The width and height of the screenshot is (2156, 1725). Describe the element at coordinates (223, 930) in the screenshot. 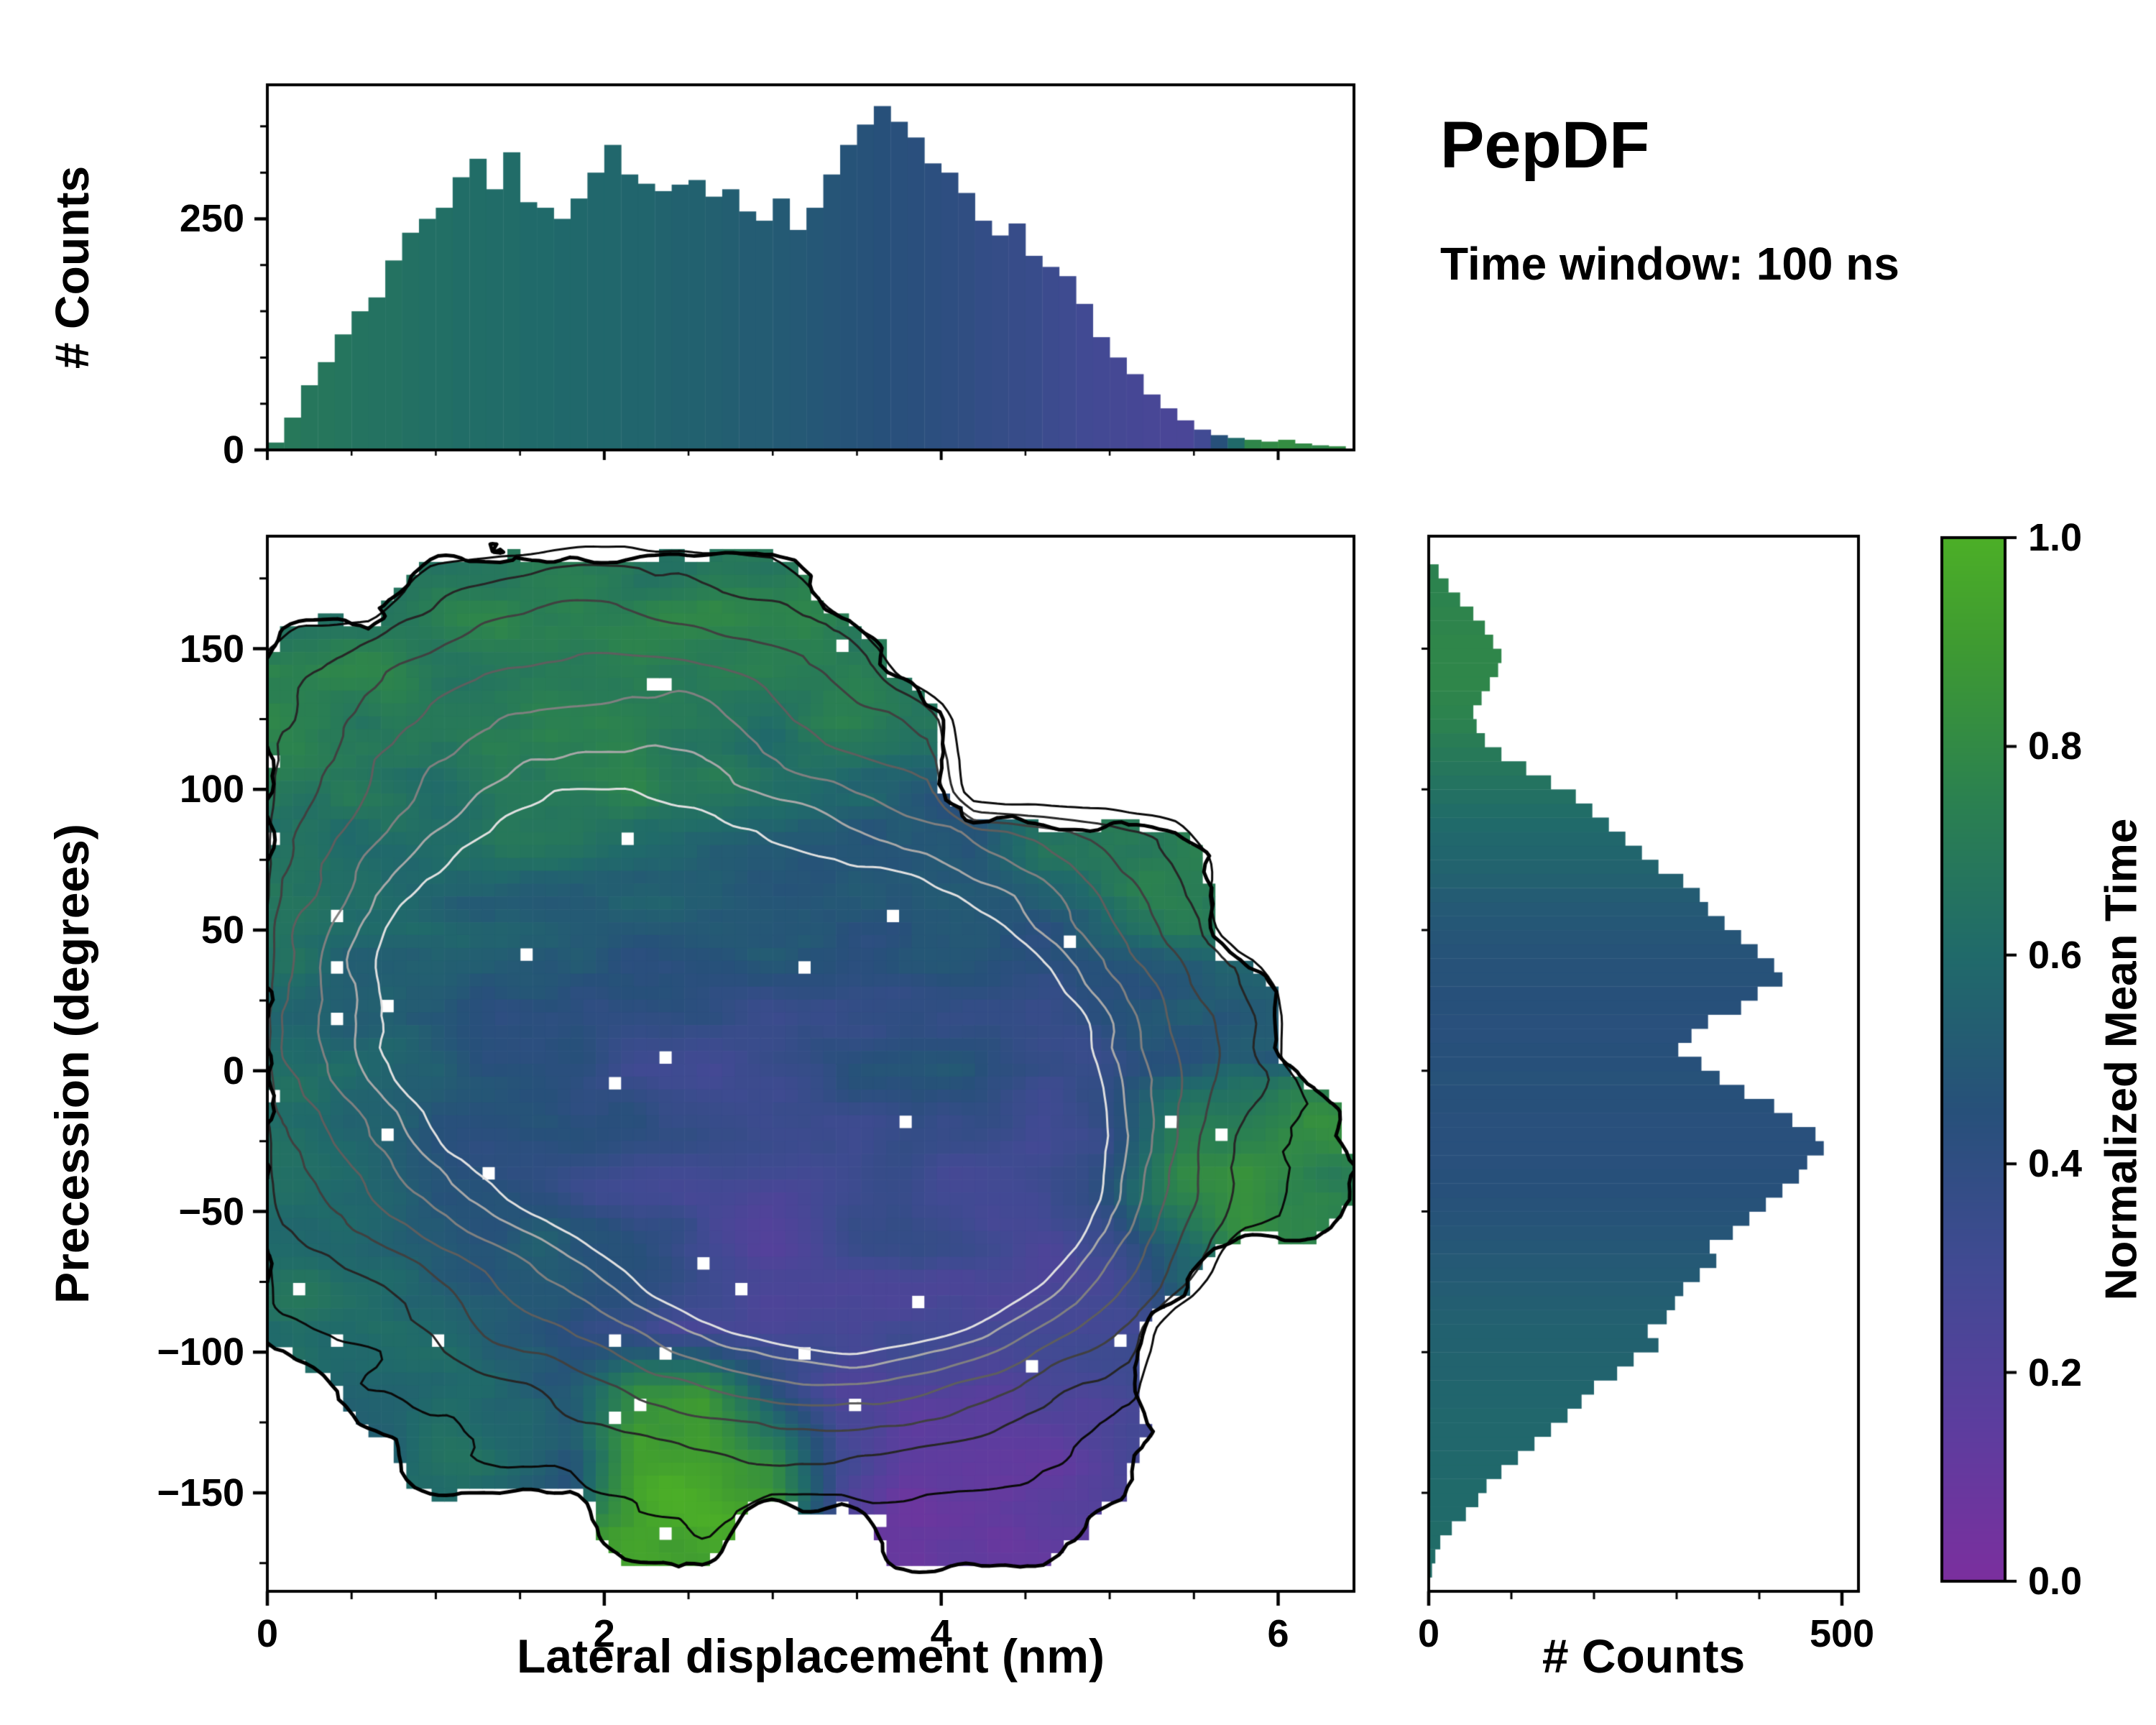

I see `tick-label: 50` at that location.